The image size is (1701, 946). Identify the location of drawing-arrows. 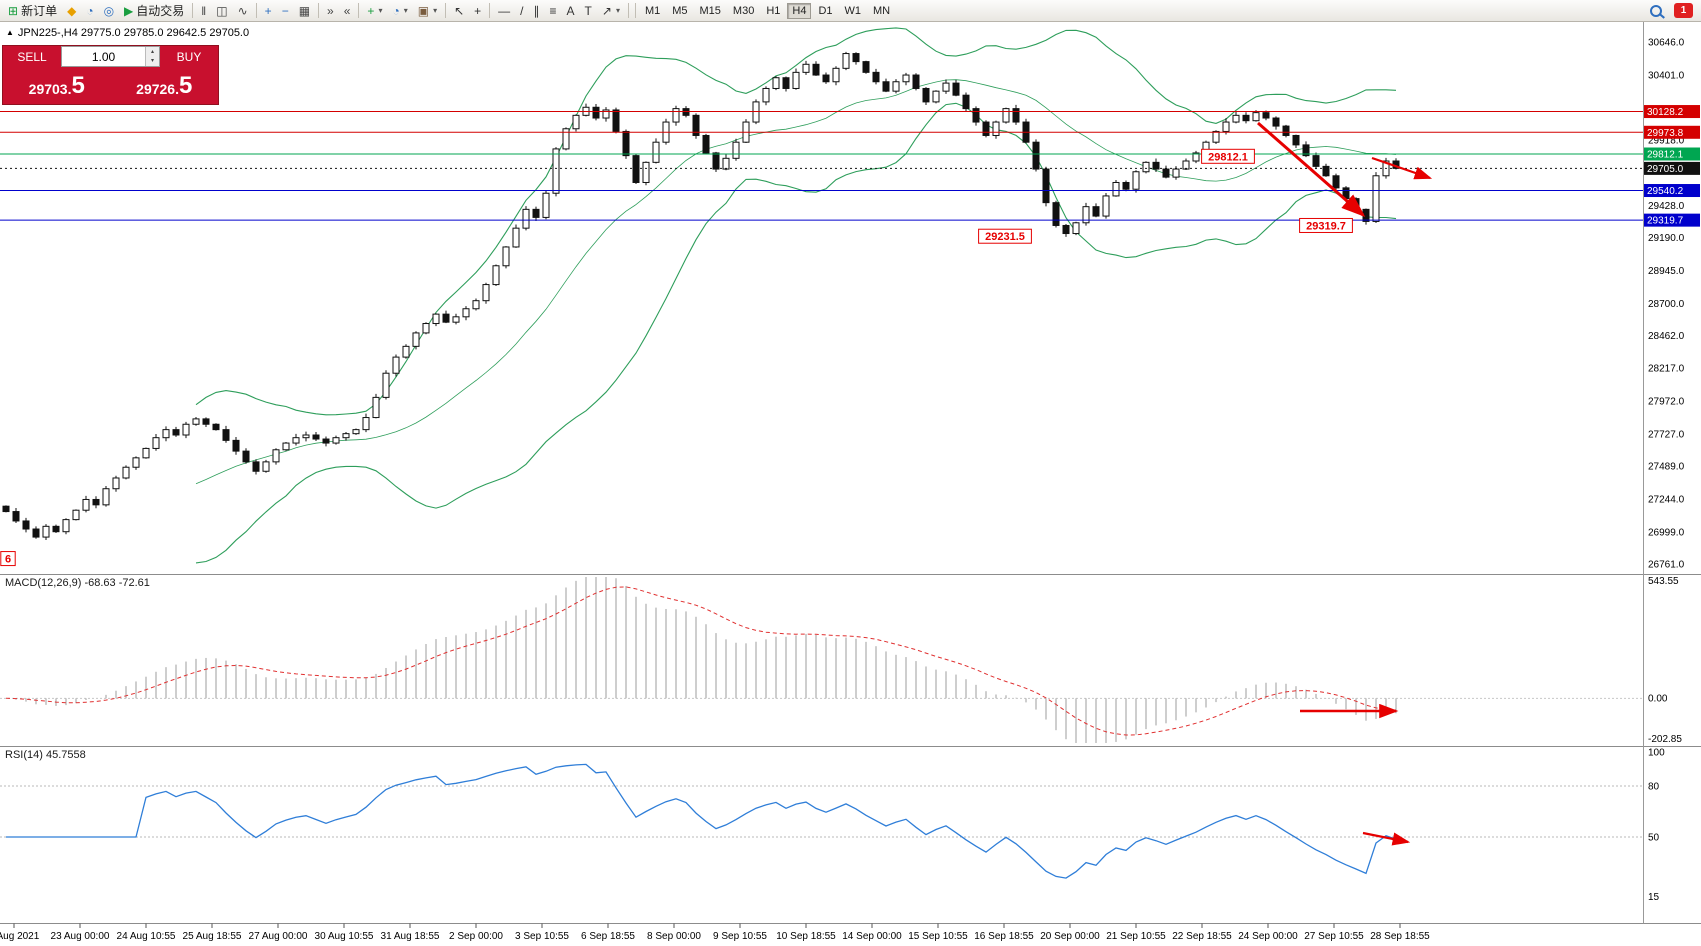
(1345, 483).